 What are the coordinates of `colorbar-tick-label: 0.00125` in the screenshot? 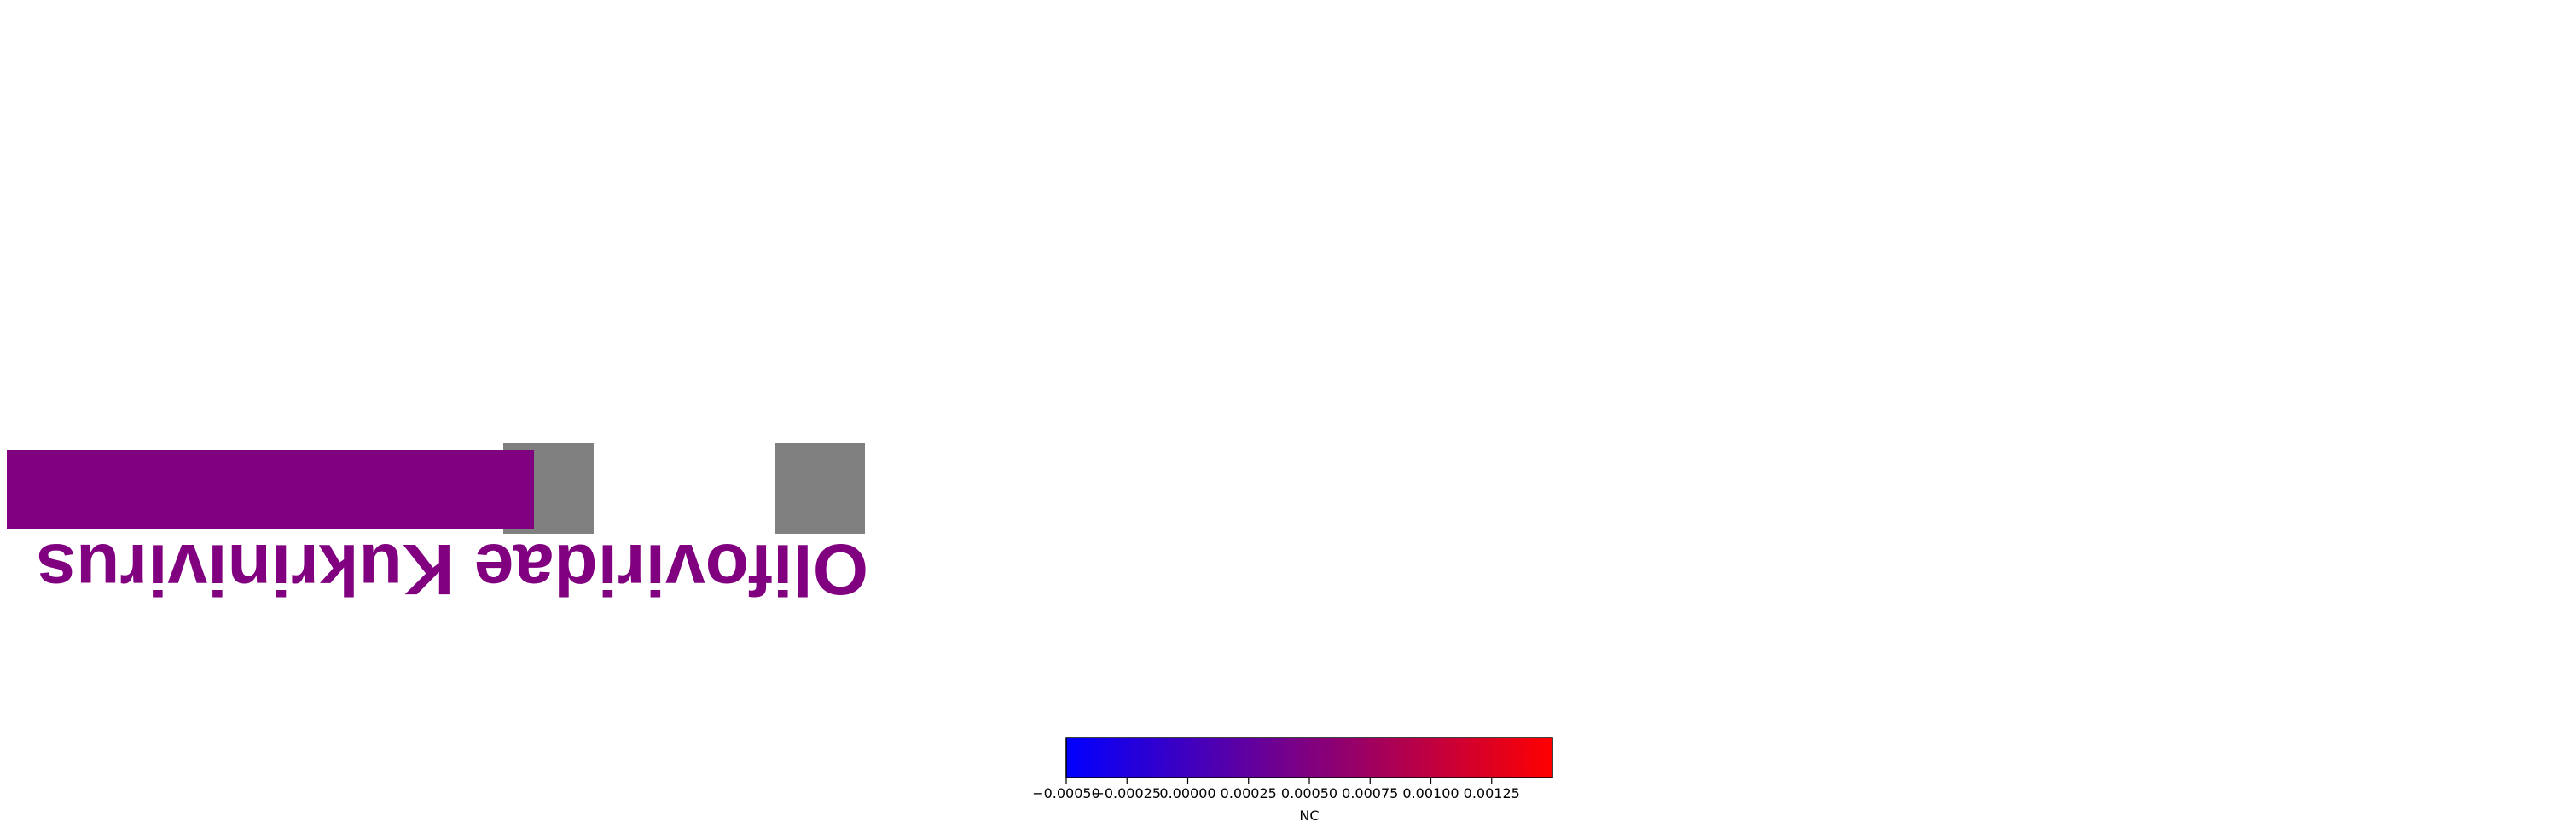 It's located at (1492, 793).